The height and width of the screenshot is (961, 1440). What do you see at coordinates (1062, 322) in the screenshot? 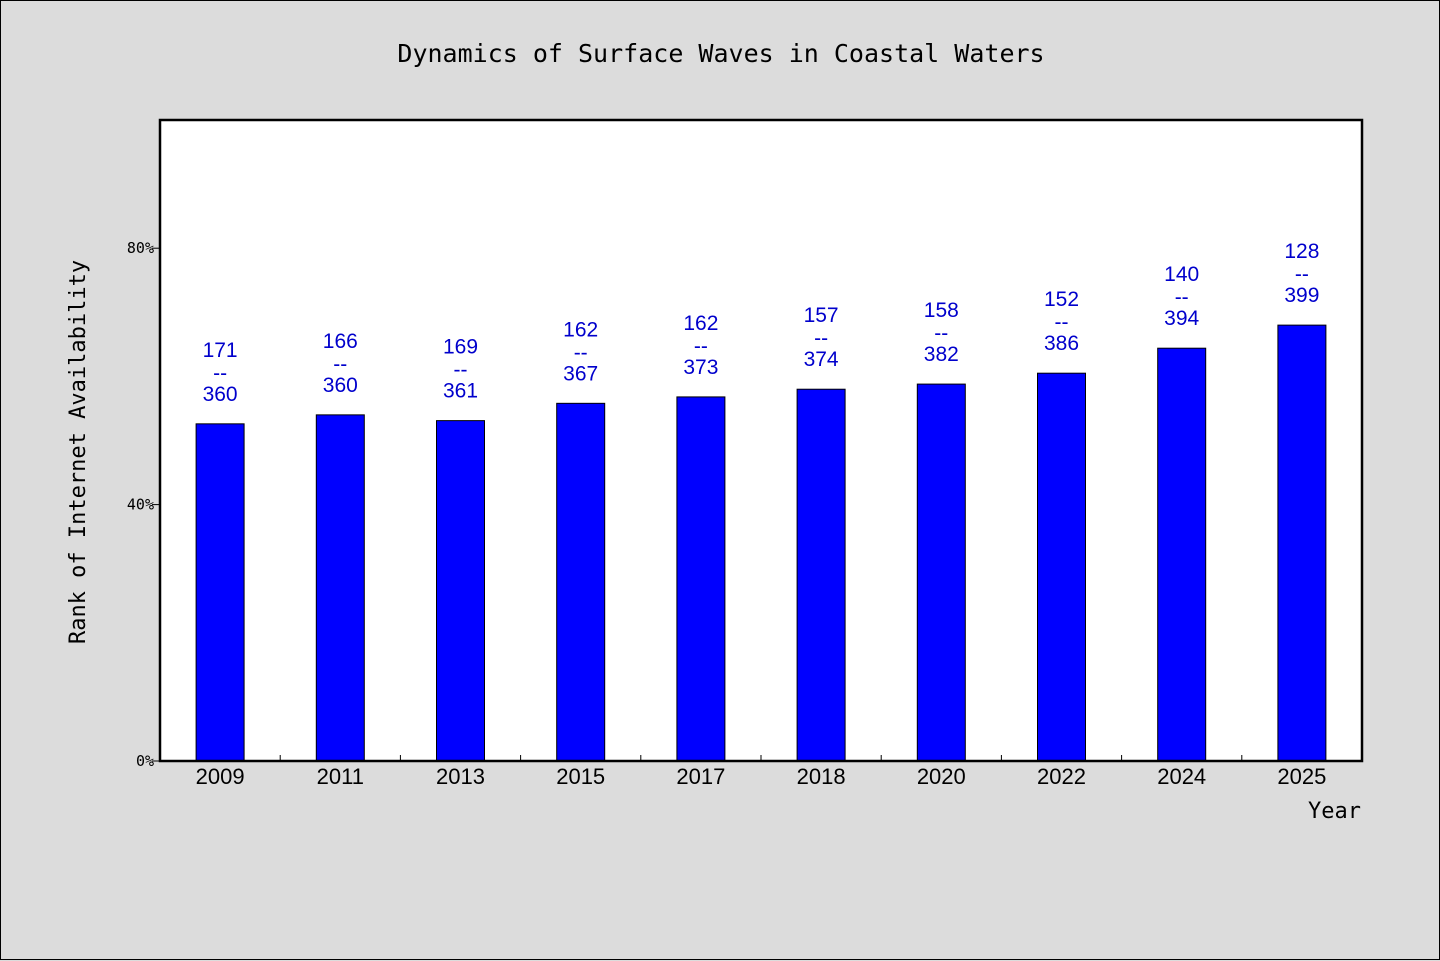
I see `bar-label-sep-2022: --` at bounding box center [1062, 322].